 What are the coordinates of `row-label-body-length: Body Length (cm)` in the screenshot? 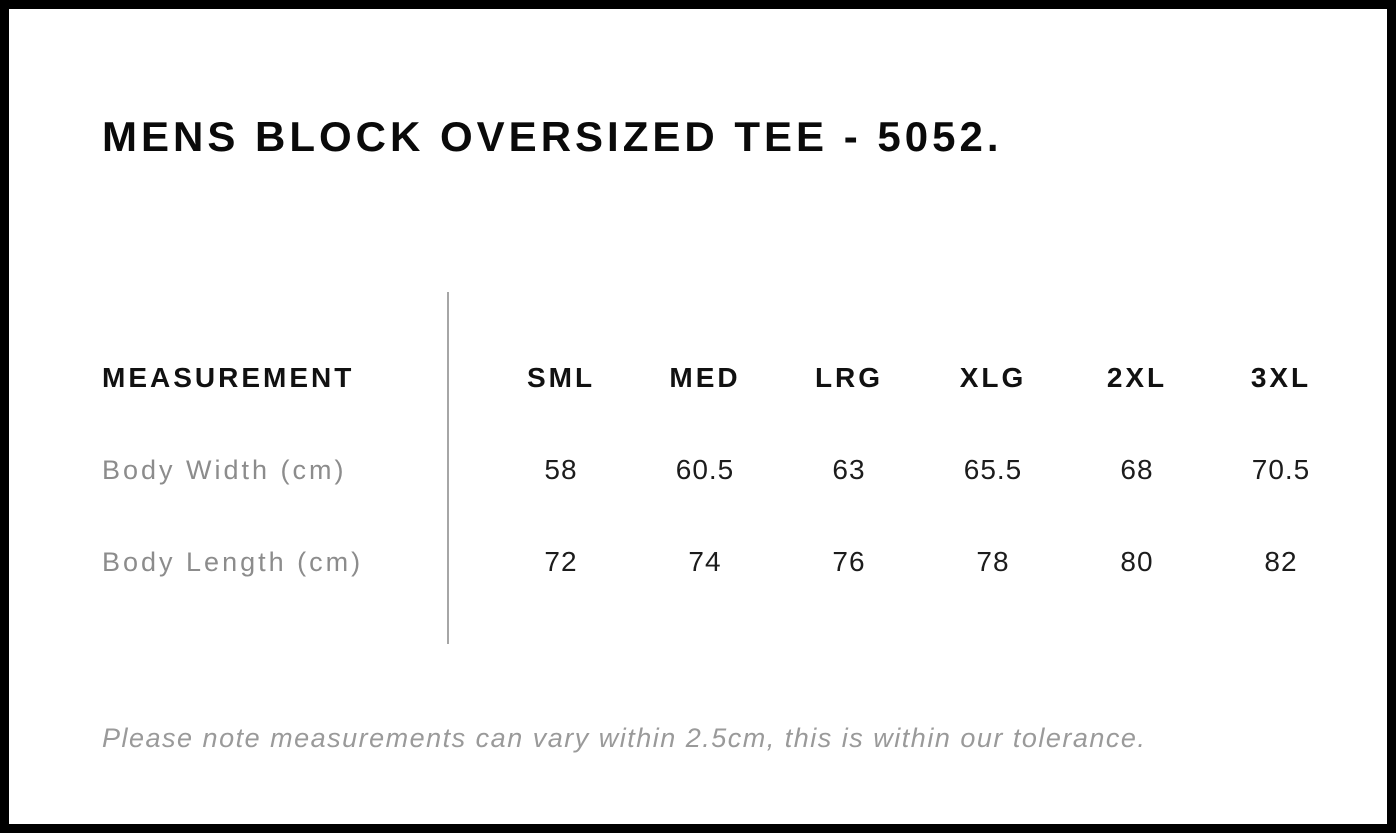 It's located at (233, 561).